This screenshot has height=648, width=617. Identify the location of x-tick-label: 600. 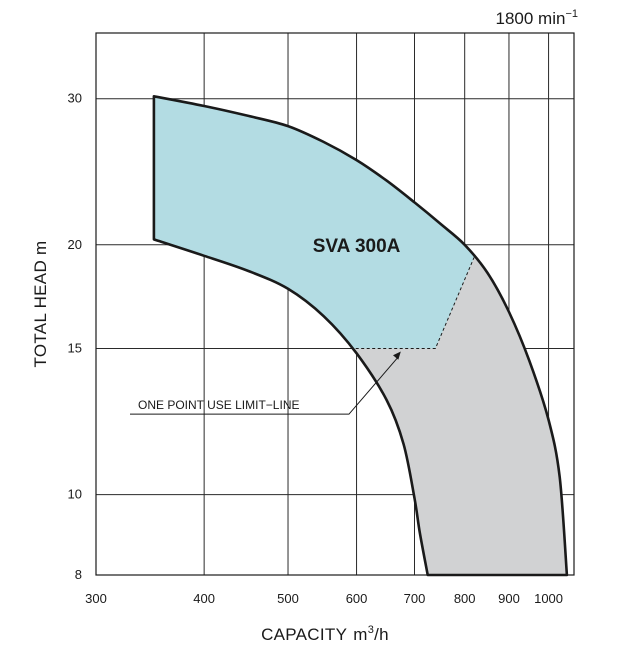
(357, 598).